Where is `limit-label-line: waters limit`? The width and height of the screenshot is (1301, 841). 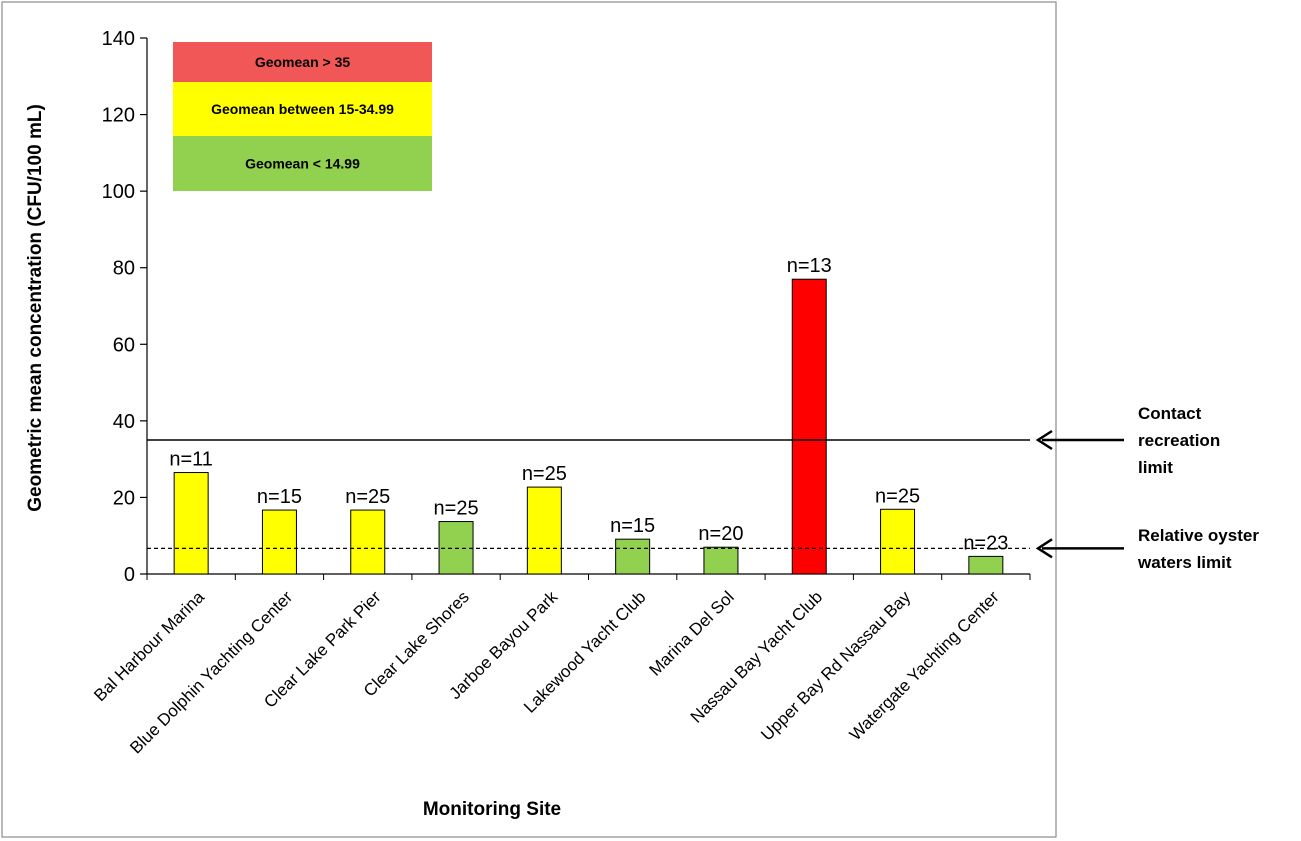 limit-label-line: waters limit is located at coordinates (1184, 562).